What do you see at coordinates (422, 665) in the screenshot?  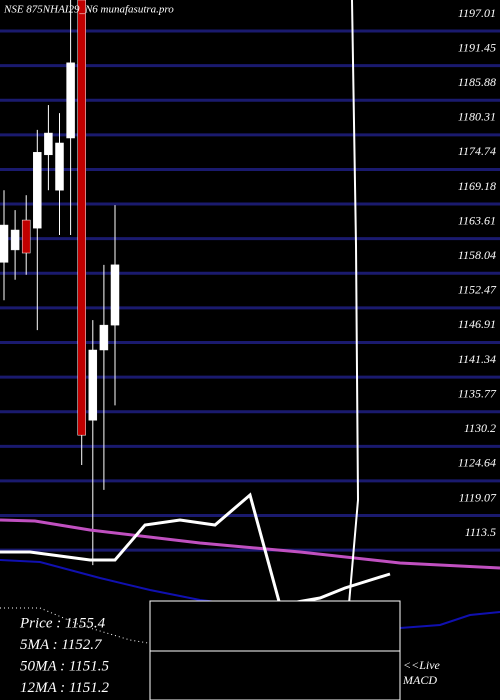 I see `macd-label: <<Live` at bounding box center [422, 665].